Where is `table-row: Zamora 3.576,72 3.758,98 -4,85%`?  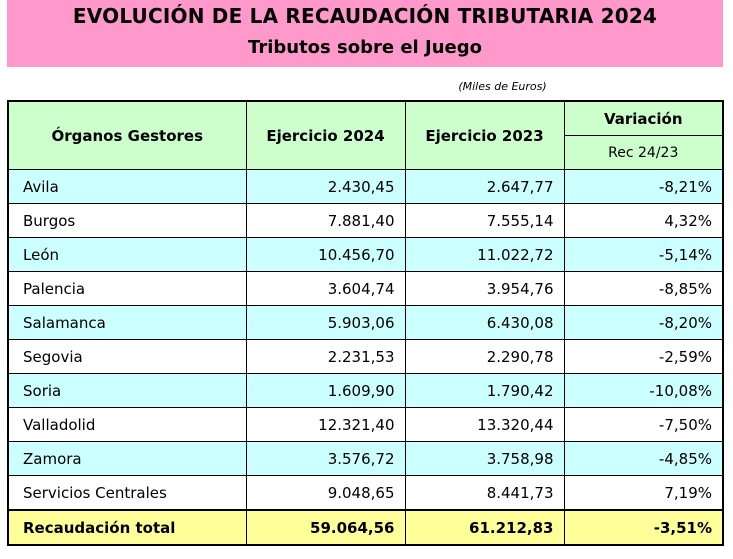 table-row: Zamora 3.576,72 3.758,98 -4,85% is located at coordinates (365, 458).